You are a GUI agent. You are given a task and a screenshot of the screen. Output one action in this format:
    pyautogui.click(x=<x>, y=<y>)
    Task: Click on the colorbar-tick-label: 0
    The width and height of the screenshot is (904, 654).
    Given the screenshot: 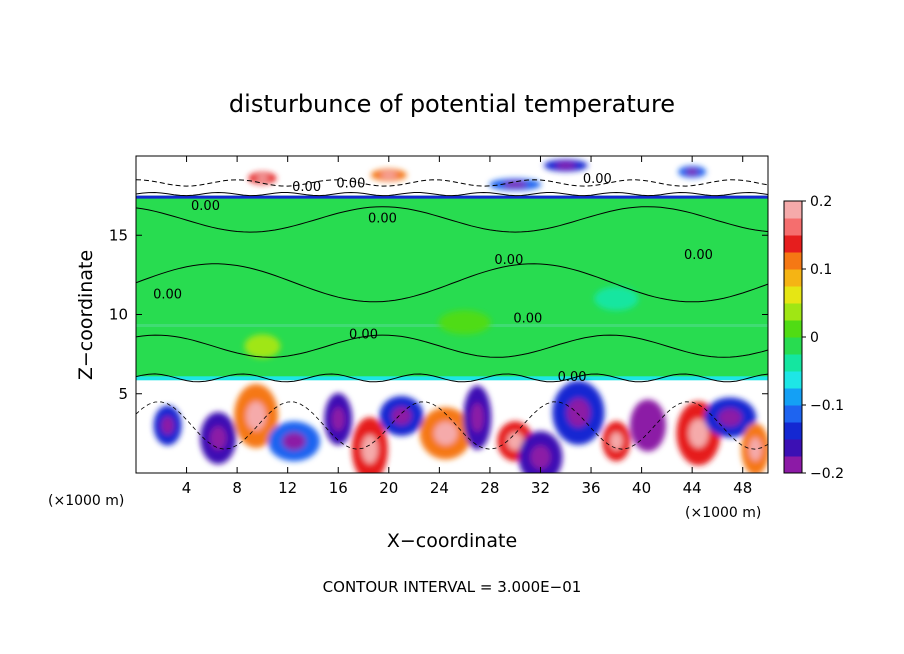 What is the action you would take?
    pyautogui.click(x=814, y=338)
    